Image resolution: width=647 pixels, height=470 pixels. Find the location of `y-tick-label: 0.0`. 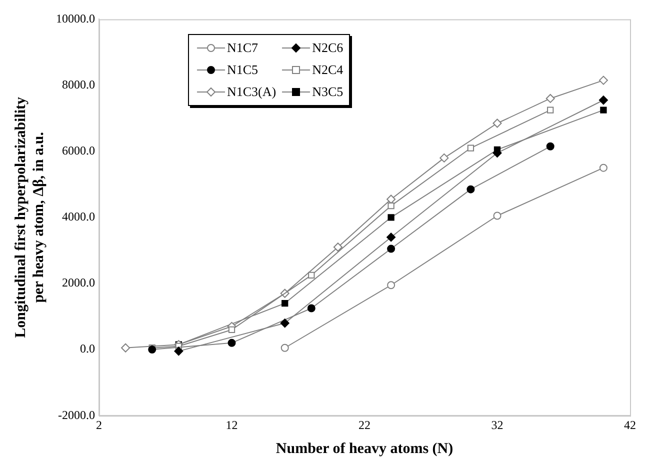

y-tick-label: 0.0 is located at coordinates (87, 349).